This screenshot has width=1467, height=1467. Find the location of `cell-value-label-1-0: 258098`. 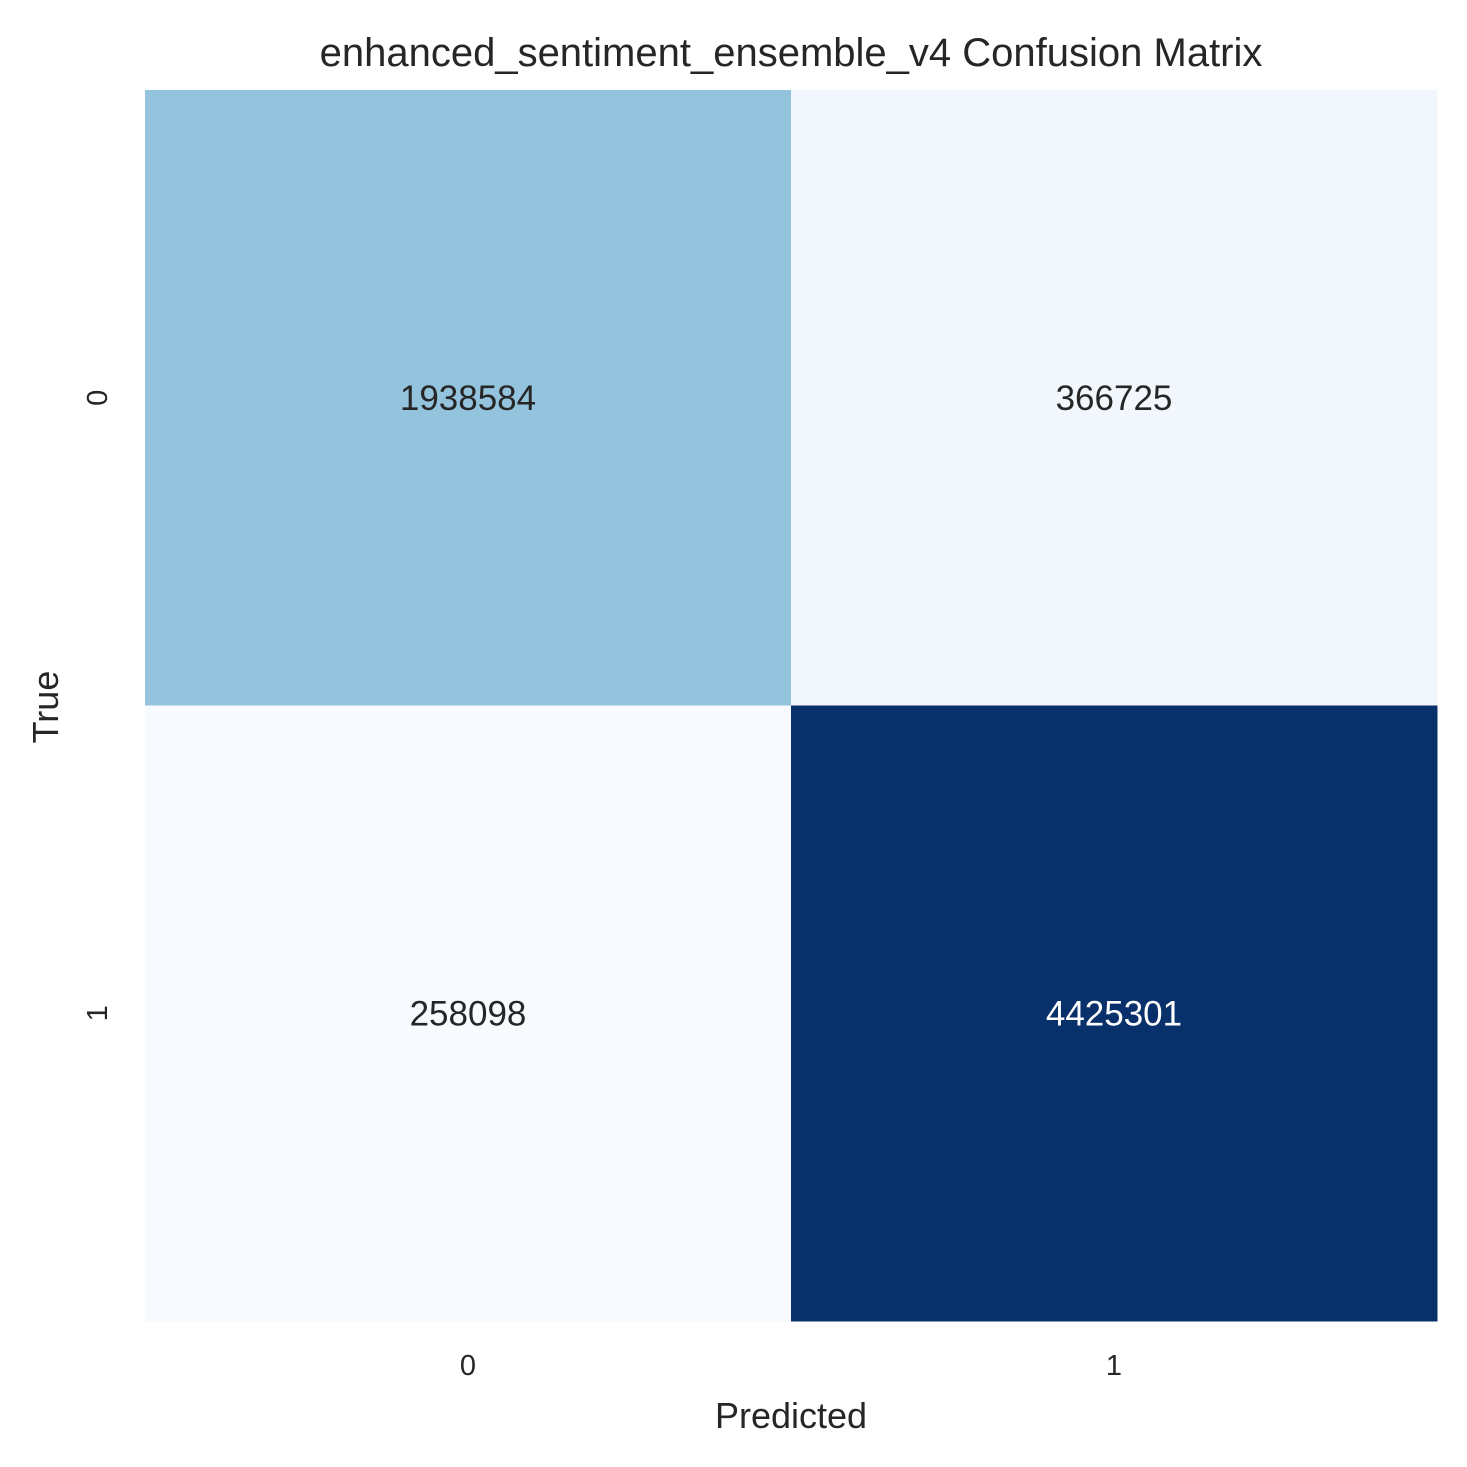

cell-value-label-1-0: 258098 is located at coordinates (468, 1013).